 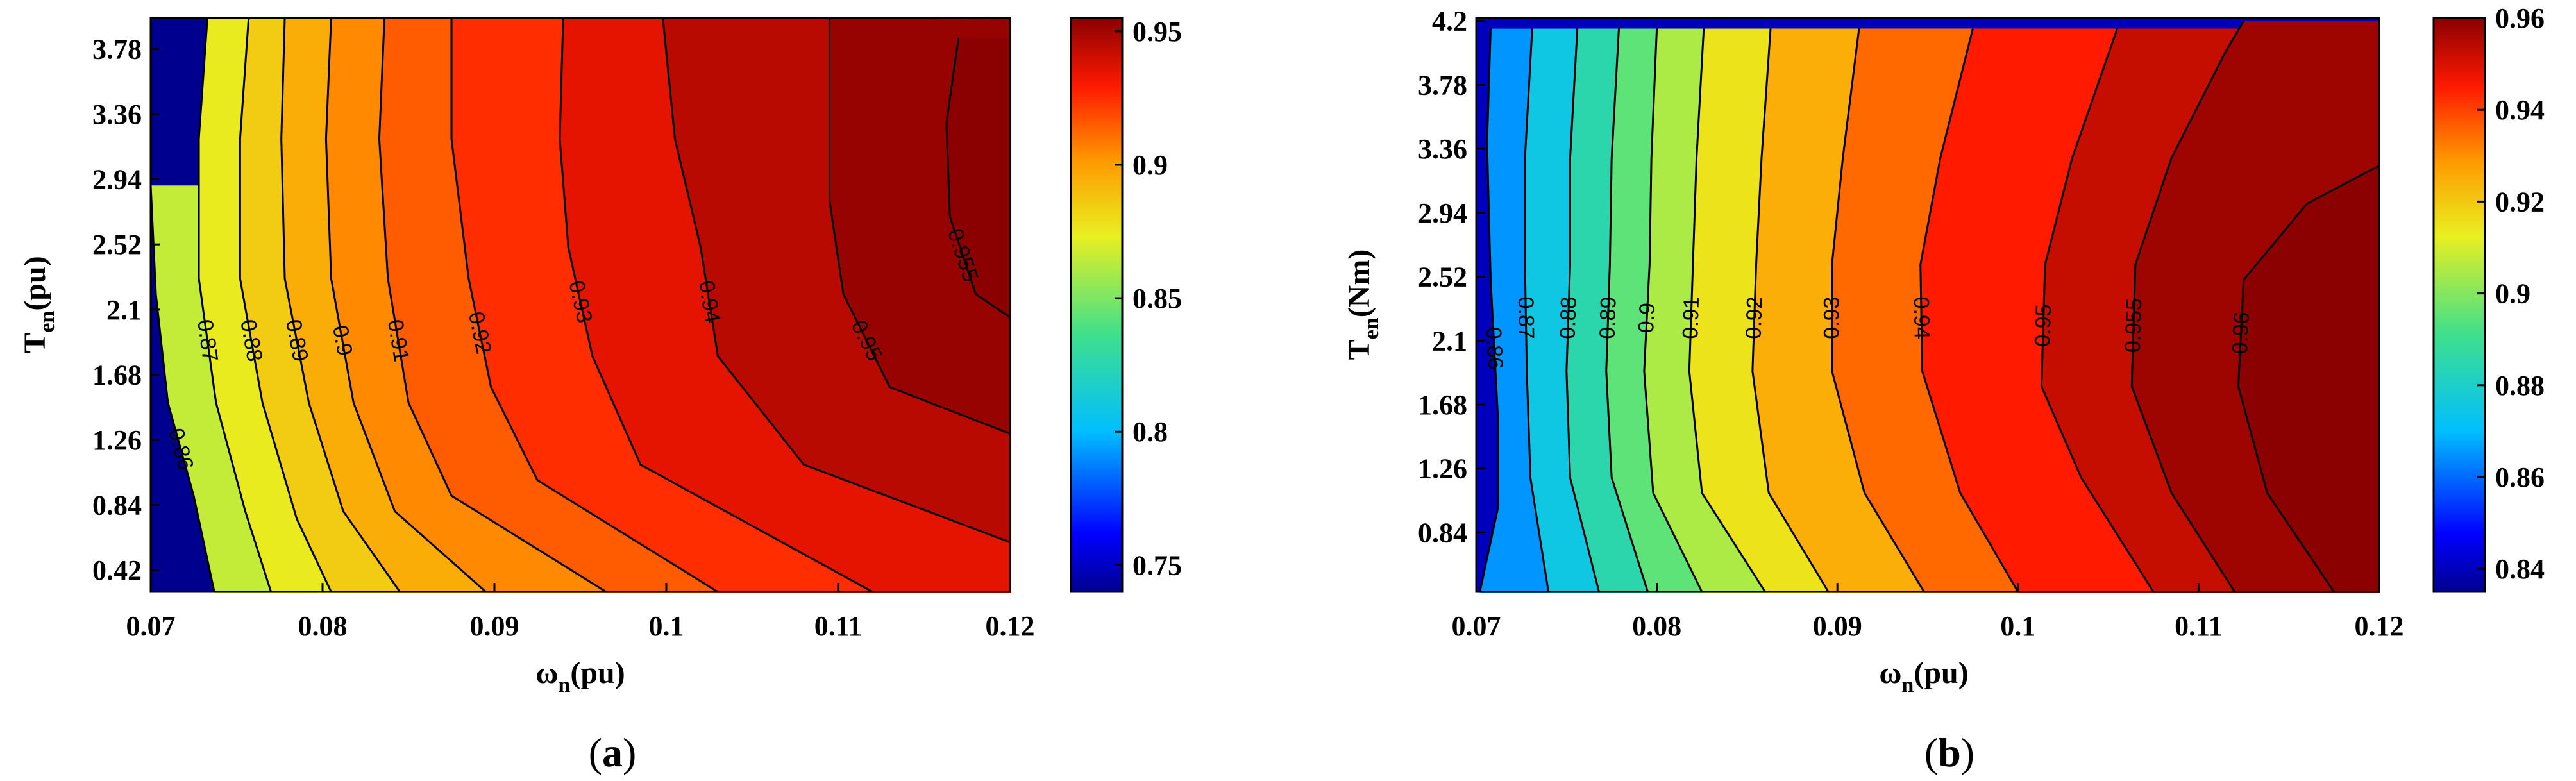 I want to click on colorbar-tick-label: 0.75, so click(x=1157, y=565).